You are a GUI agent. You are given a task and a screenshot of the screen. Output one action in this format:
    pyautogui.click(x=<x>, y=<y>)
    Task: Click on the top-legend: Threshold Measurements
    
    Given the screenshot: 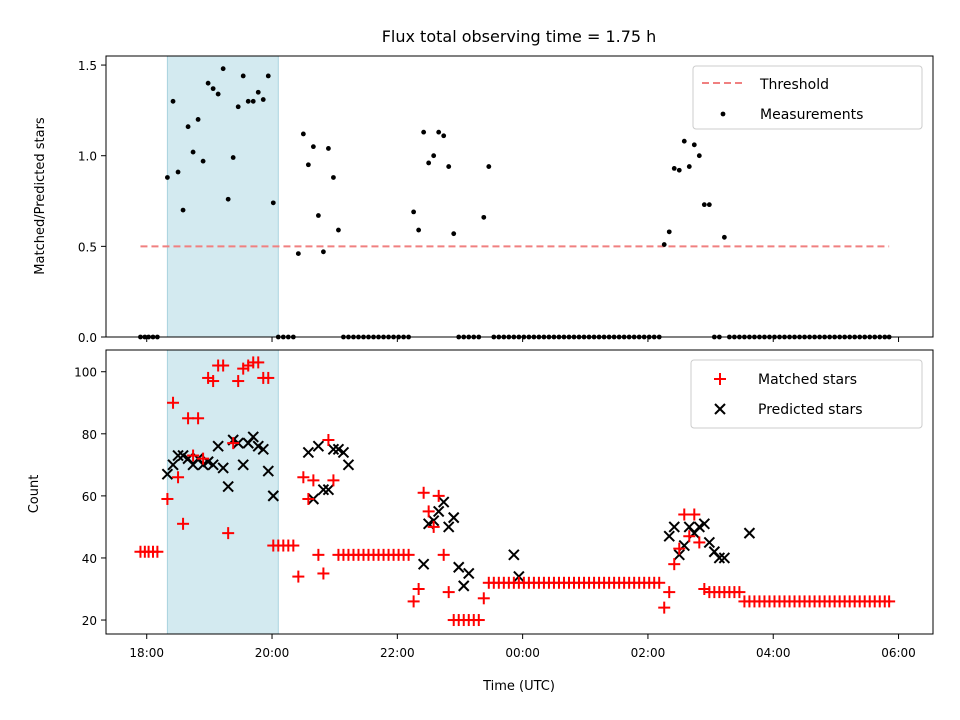 What is the action you would take?
    pyautogui.click(x=807, y=97)
    